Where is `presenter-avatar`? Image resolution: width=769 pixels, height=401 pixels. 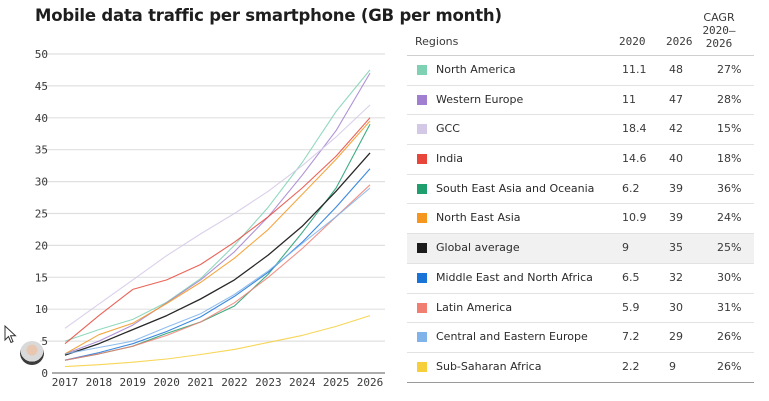 presenter-avatar is located at coordinates (32, 353).